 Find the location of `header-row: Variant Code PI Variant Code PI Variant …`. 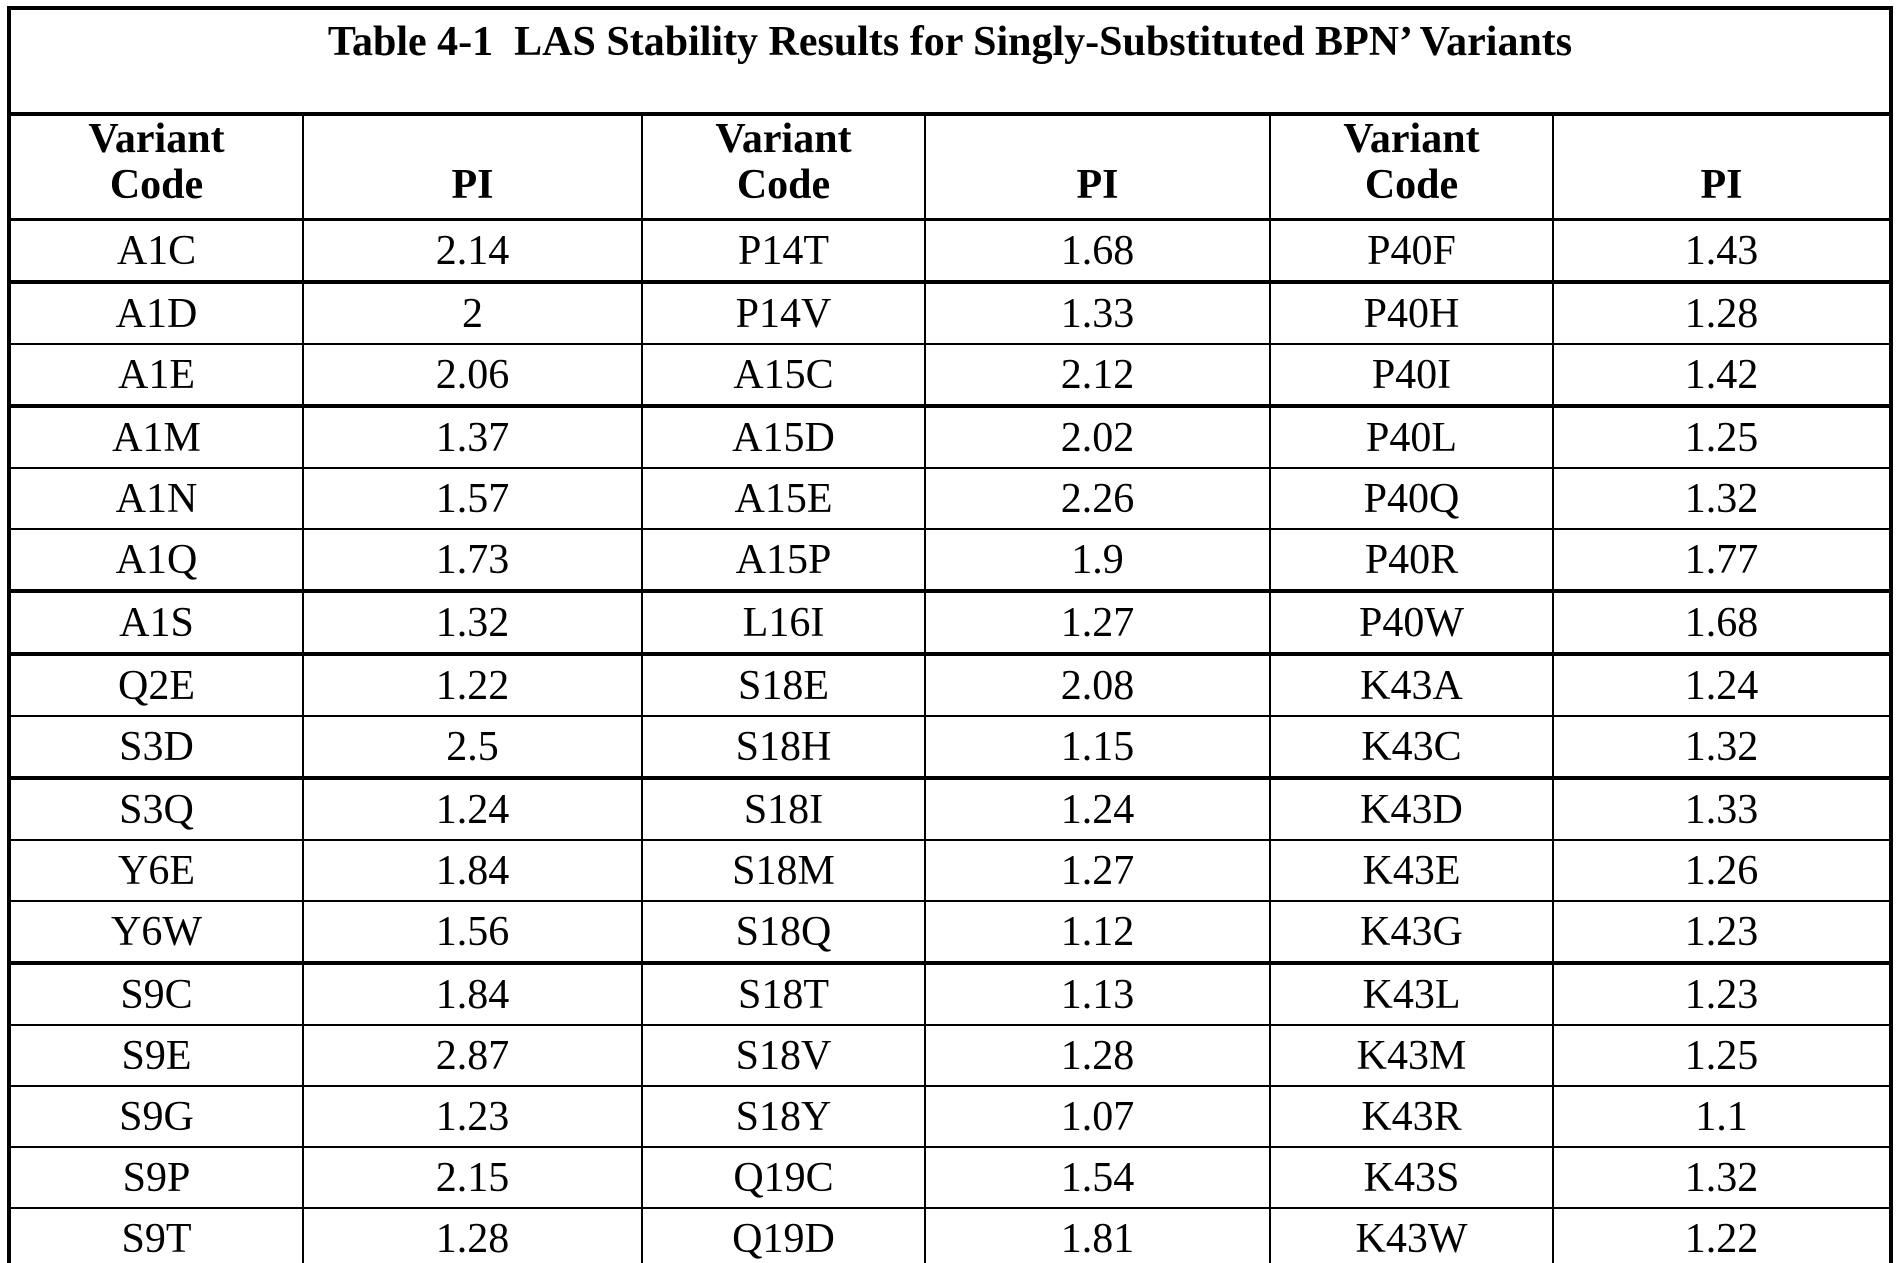

header-row: Variant Code PI Variant Code PI Variant … is located at coordinates (950, 167).